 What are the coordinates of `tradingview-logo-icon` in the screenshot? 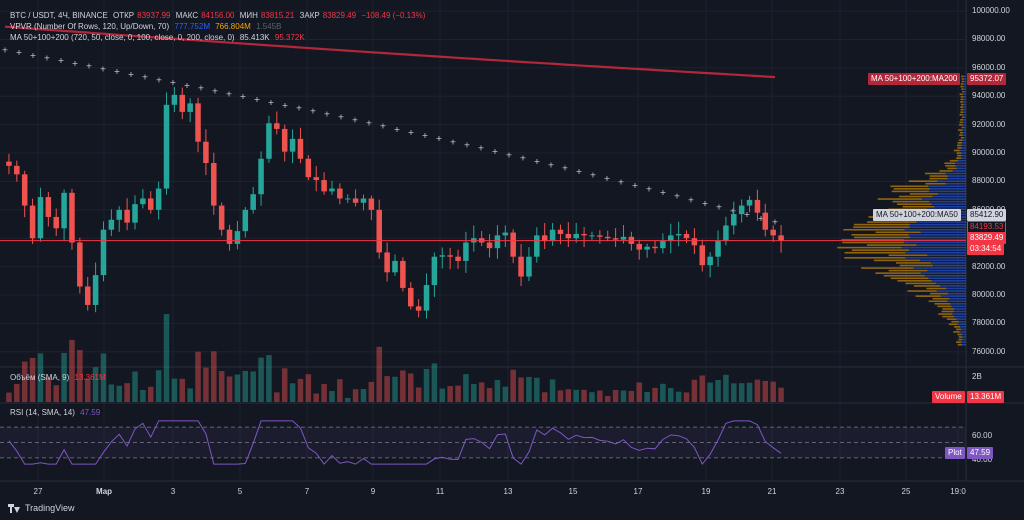 It's located at (14, 508).